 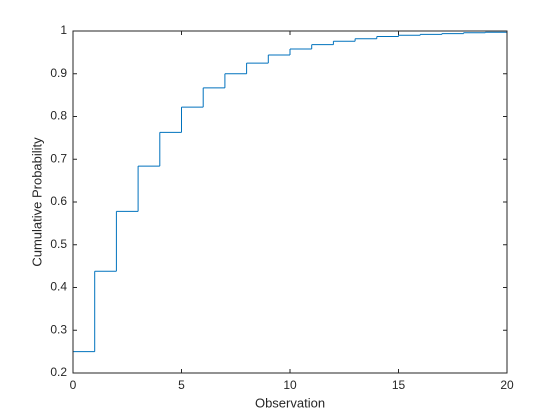 What do you see at coordinates (58, 287) in the screenshot?
I see `y-tick-label: 0.4` at bounding box center [58, 287].